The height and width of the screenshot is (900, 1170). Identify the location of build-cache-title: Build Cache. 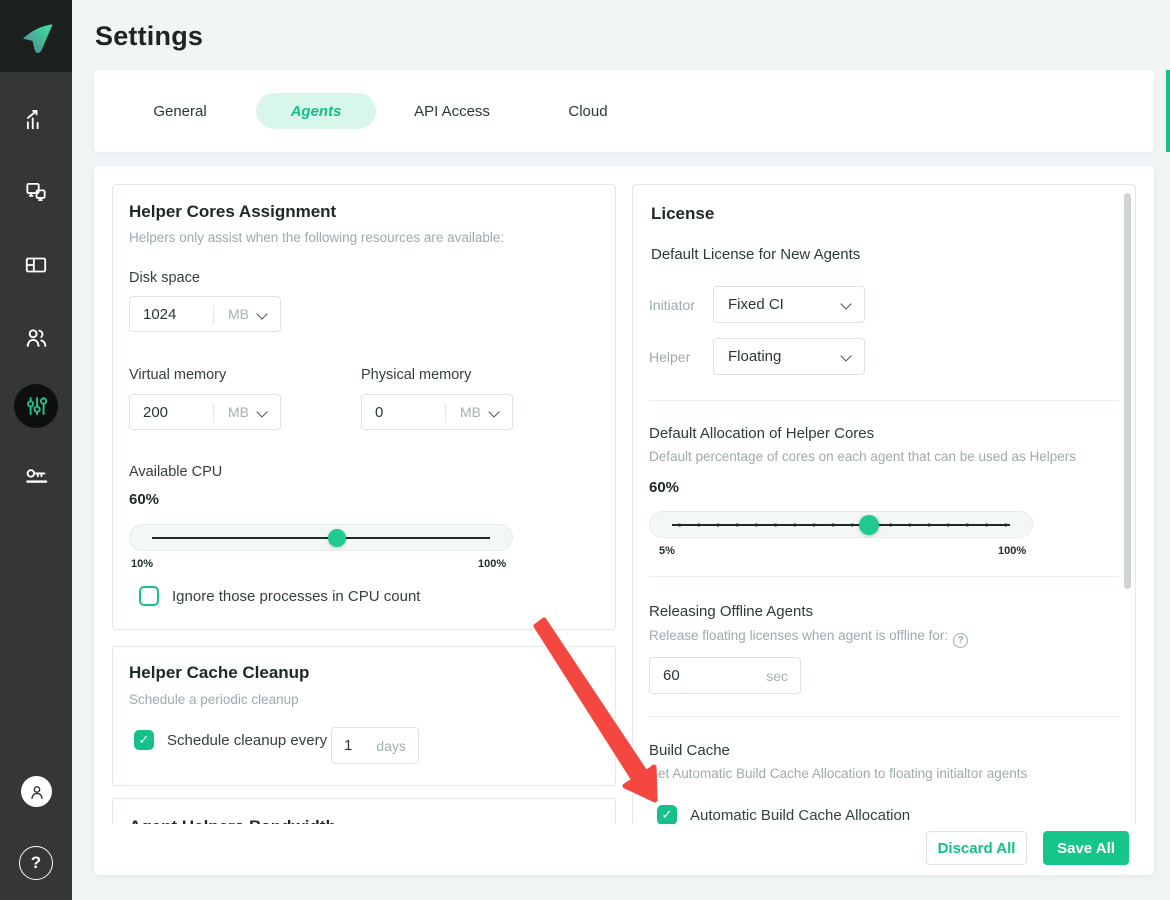
(689, 750).